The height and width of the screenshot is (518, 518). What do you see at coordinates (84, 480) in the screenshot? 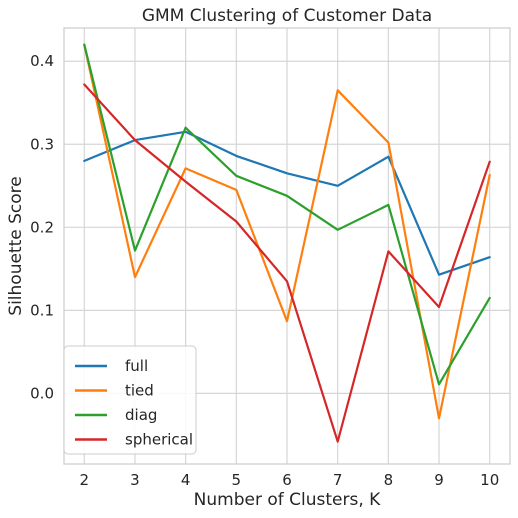
I see `x-tick-label: 2` at bounding box center [84, 480].